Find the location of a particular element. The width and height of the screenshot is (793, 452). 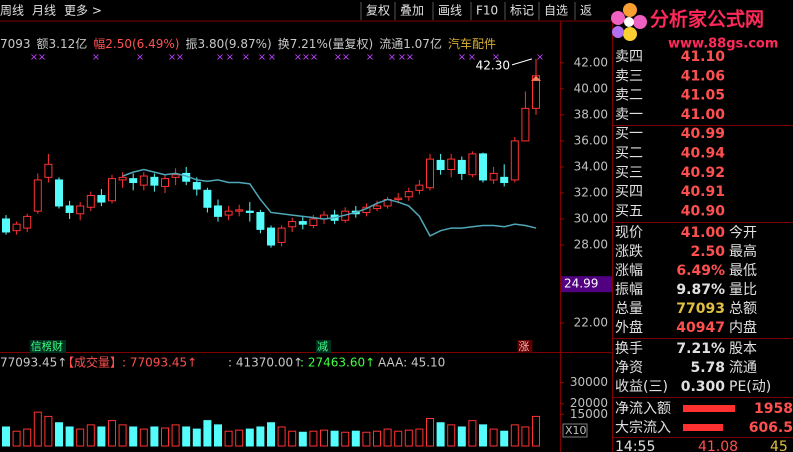

y-tick-label: 28.00 is located at coordinates (591, 245).